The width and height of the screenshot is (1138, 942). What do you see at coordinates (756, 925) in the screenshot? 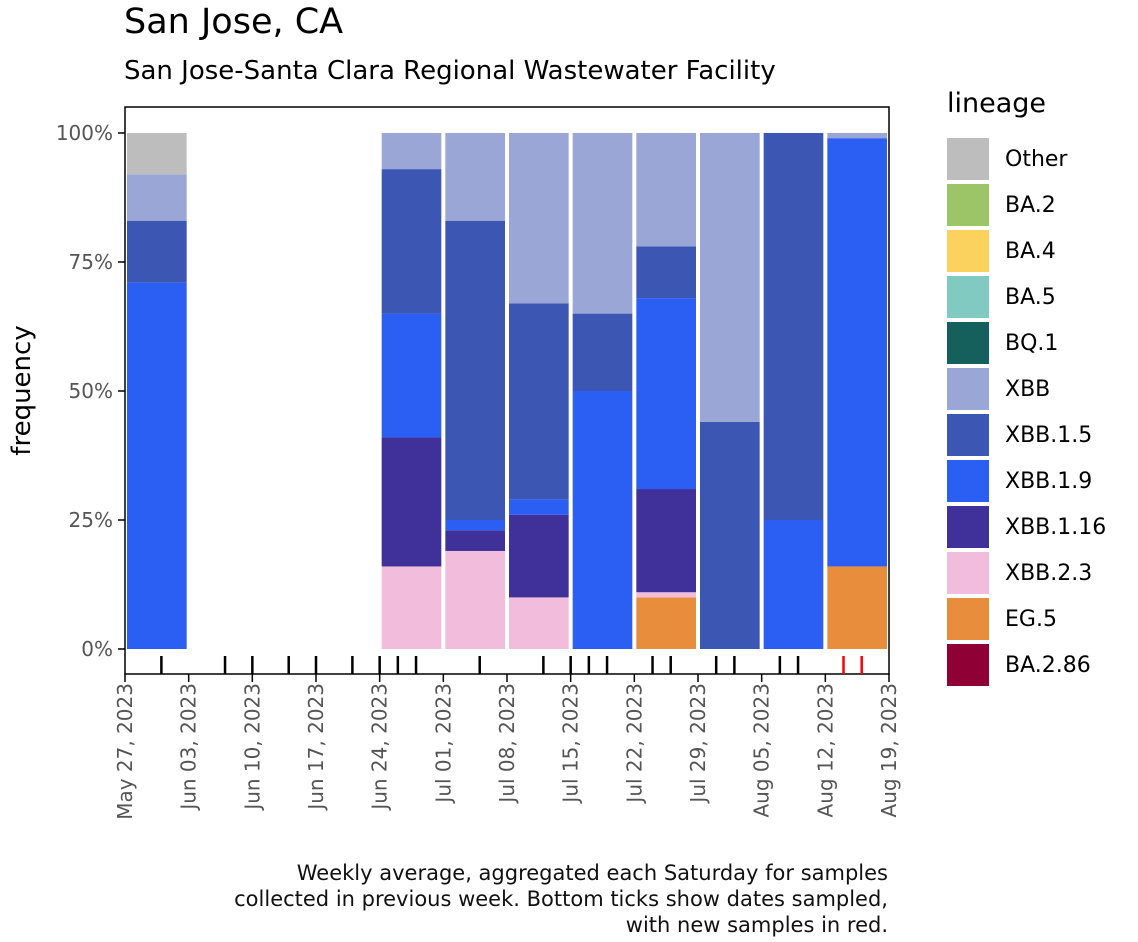
I see `caption-line: with new samples in red.` at bounding box center [756, 925].